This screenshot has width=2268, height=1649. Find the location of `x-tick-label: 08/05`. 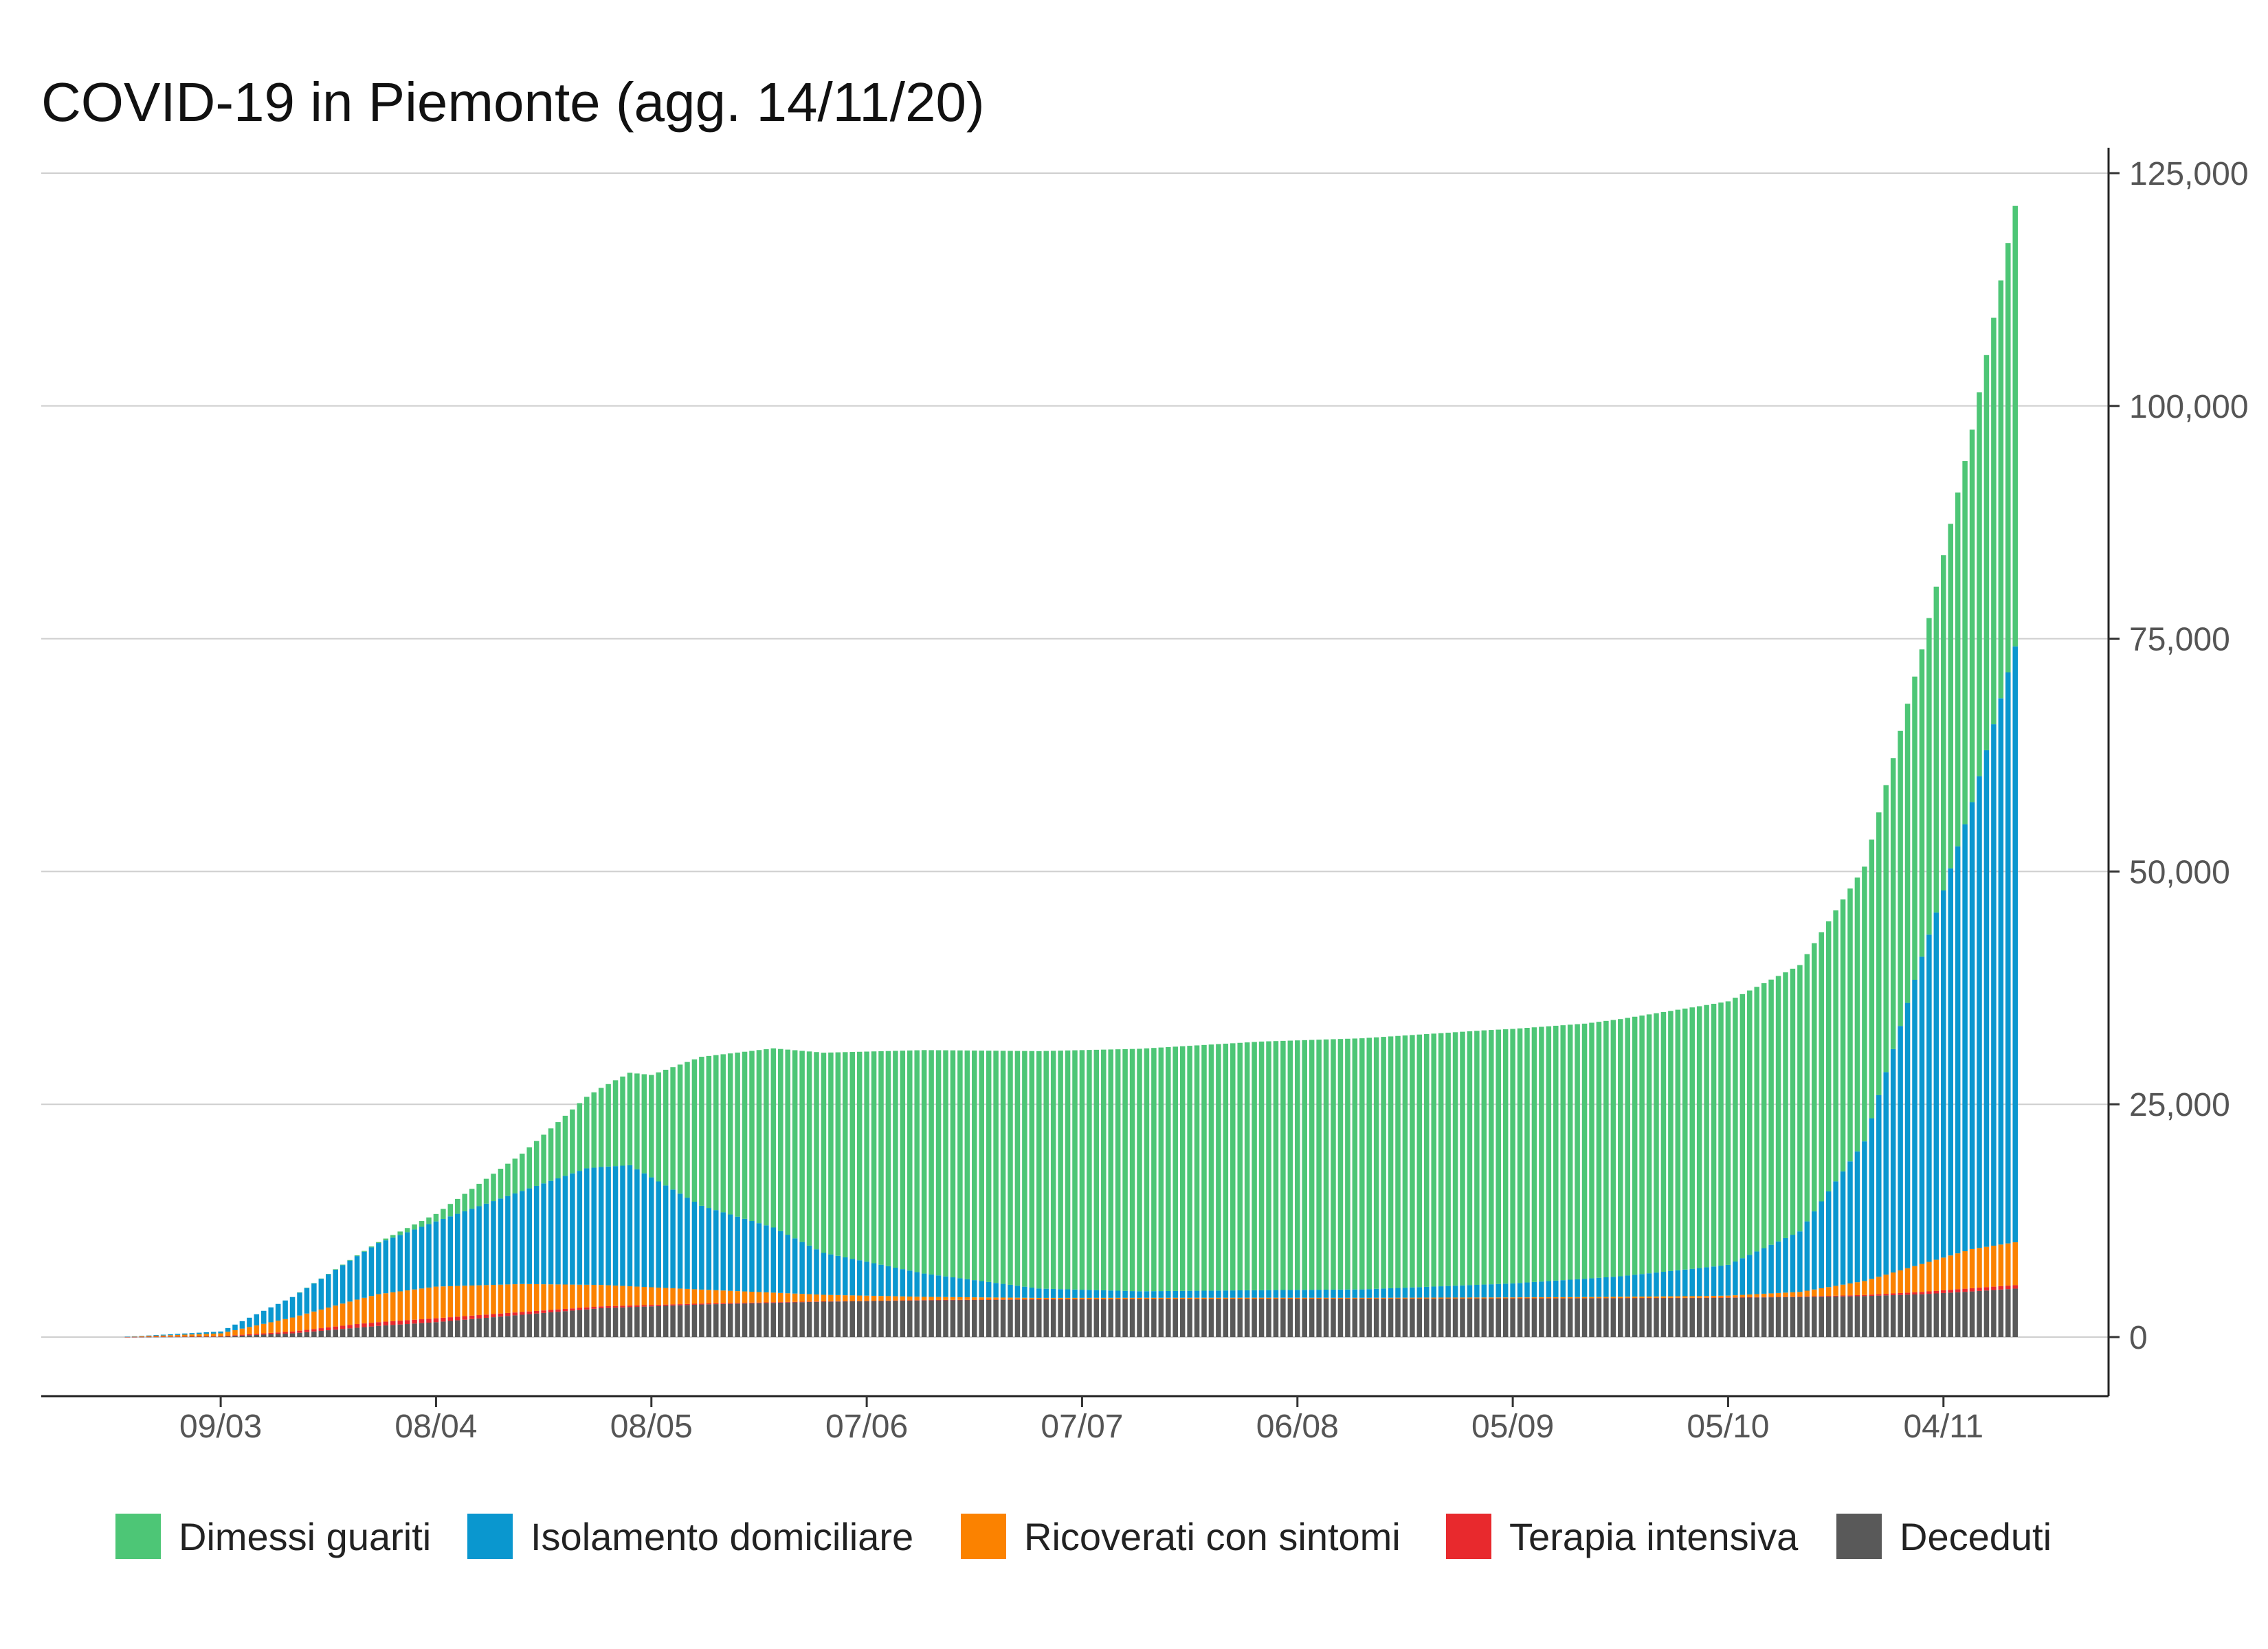

x-tick-label: 08/05 is located at coordinates (651, 1427).